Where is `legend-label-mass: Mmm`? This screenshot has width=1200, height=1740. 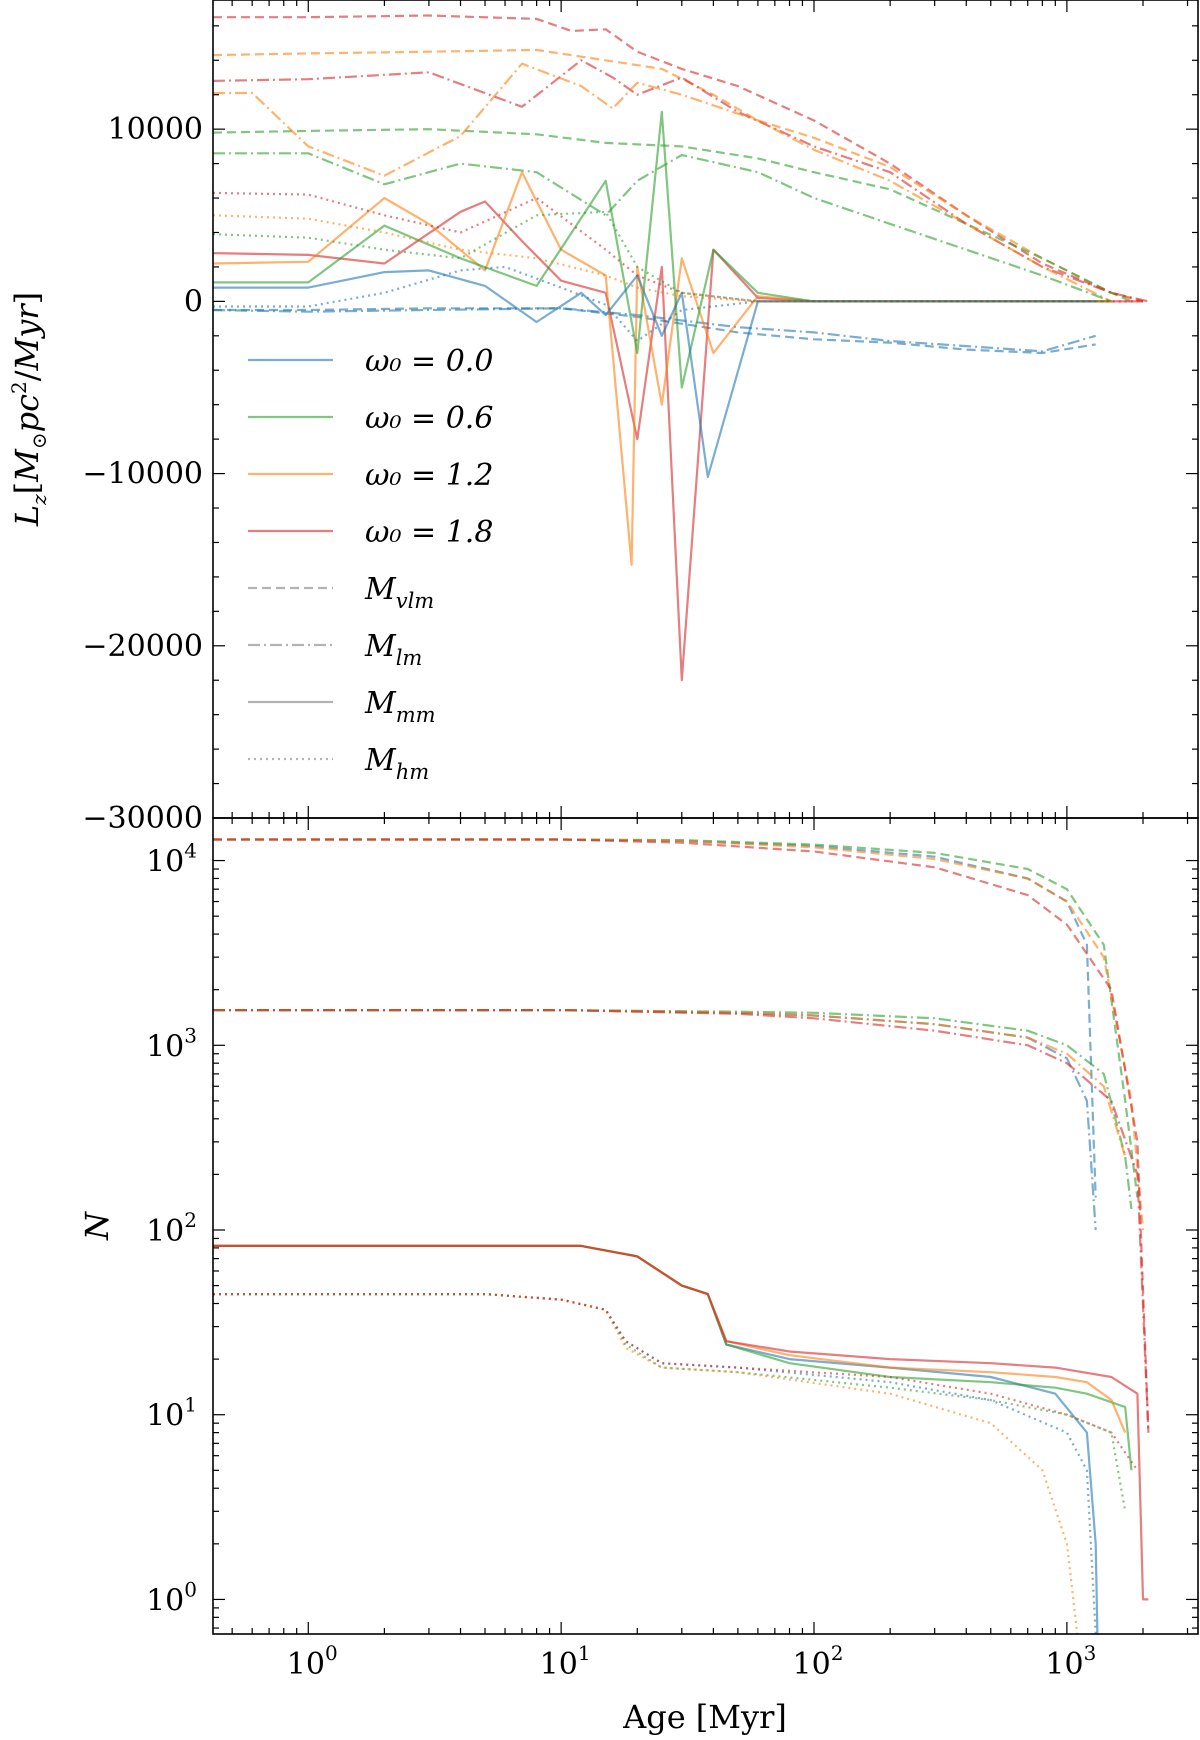 legend-label-mass: Mmm is located at coordinates (400, 706).